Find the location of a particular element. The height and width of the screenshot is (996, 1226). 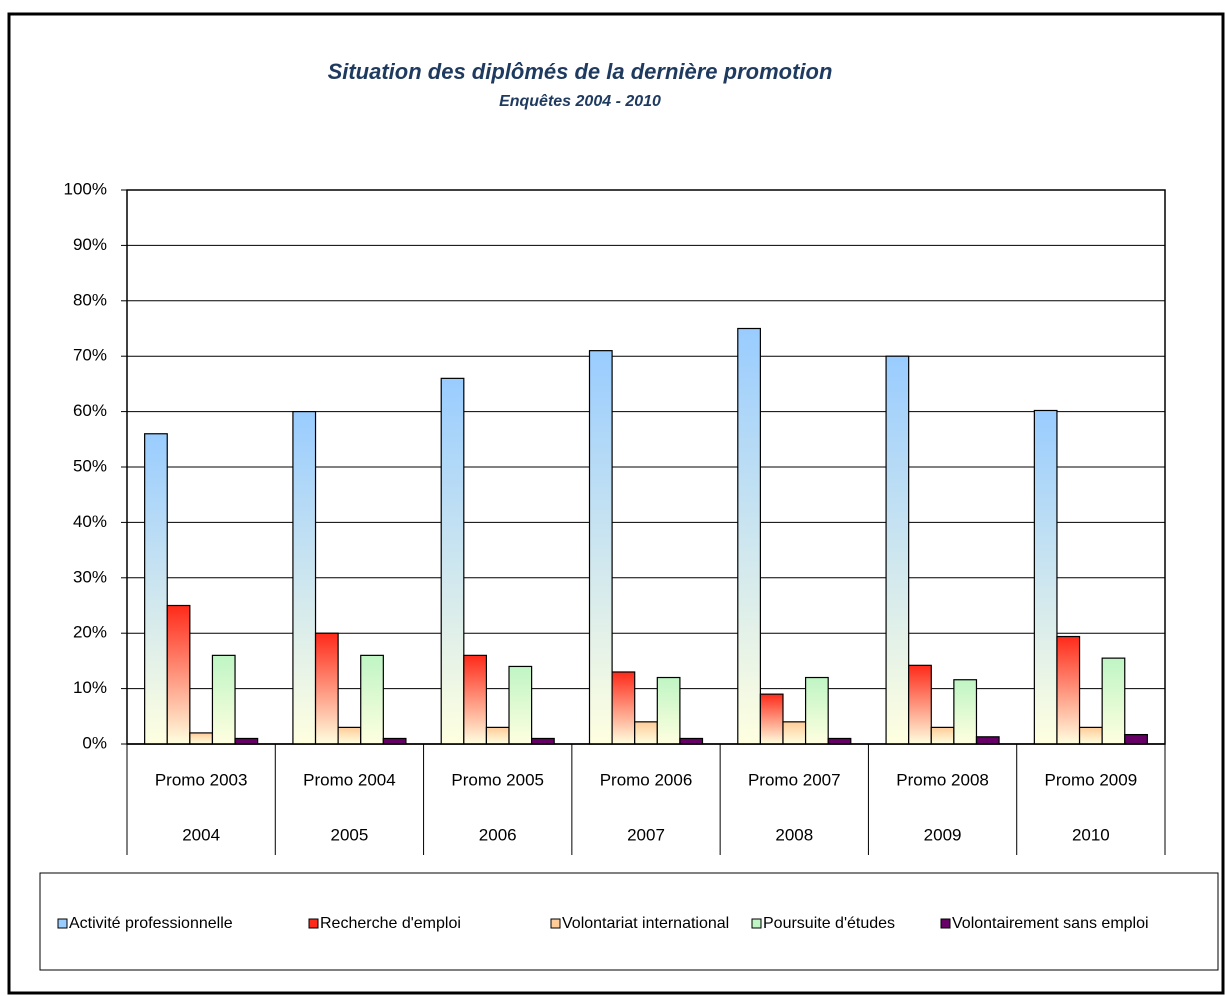

x-tick-label: Promo 2004 is located at coordinates (349, 779).